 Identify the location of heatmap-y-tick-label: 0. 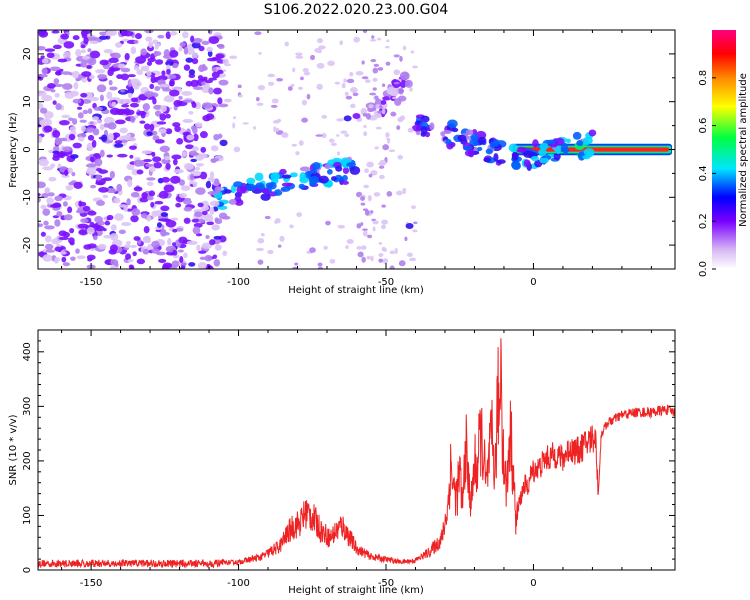
(27, 149).